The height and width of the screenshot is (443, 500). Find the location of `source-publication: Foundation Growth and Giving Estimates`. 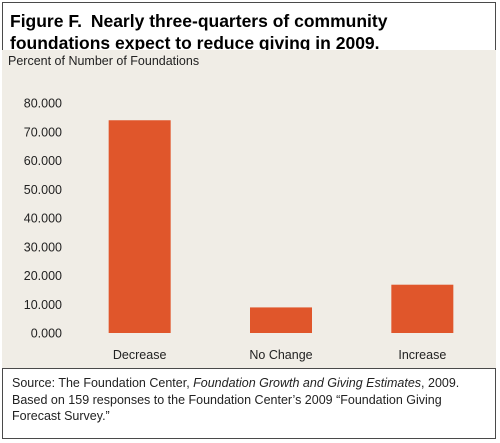

source-publication: Foundation Growth and Giving Estimates is located at coordinates (307, 383).